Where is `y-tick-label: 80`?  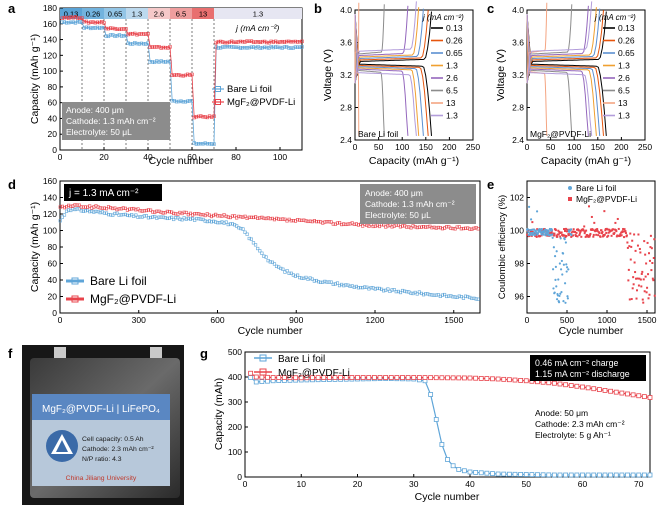
y-tick-label: 80 is located at coordinates (53, 87).